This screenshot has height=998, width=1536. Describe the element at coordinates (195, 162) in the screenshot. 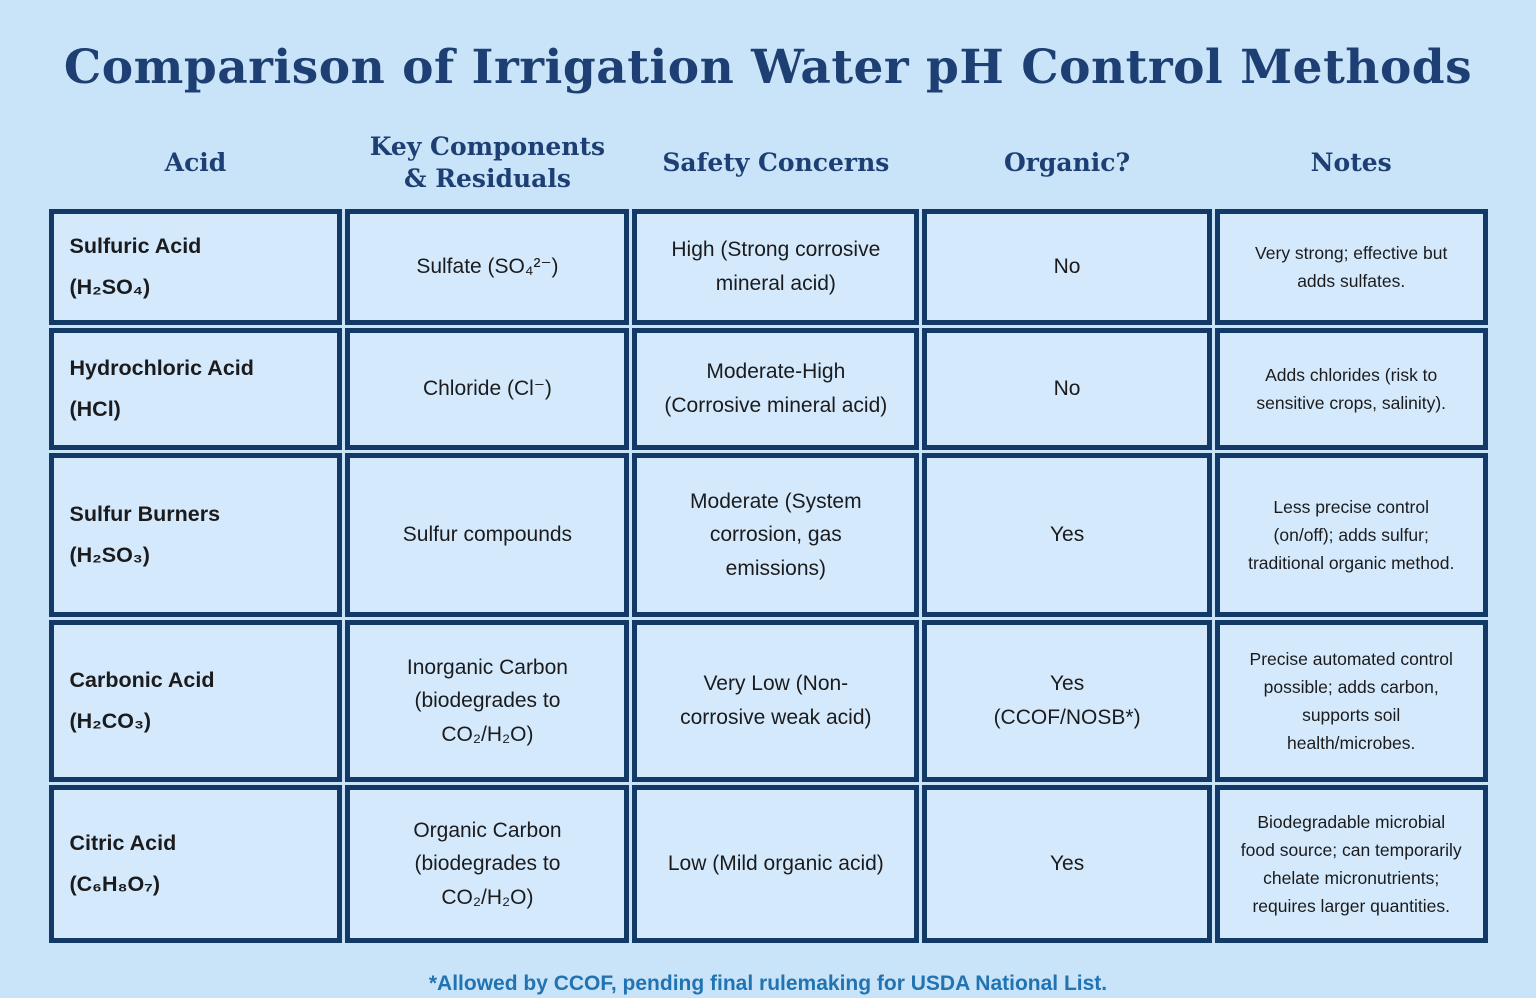

I see `column-header-acid: Acid` at that location.